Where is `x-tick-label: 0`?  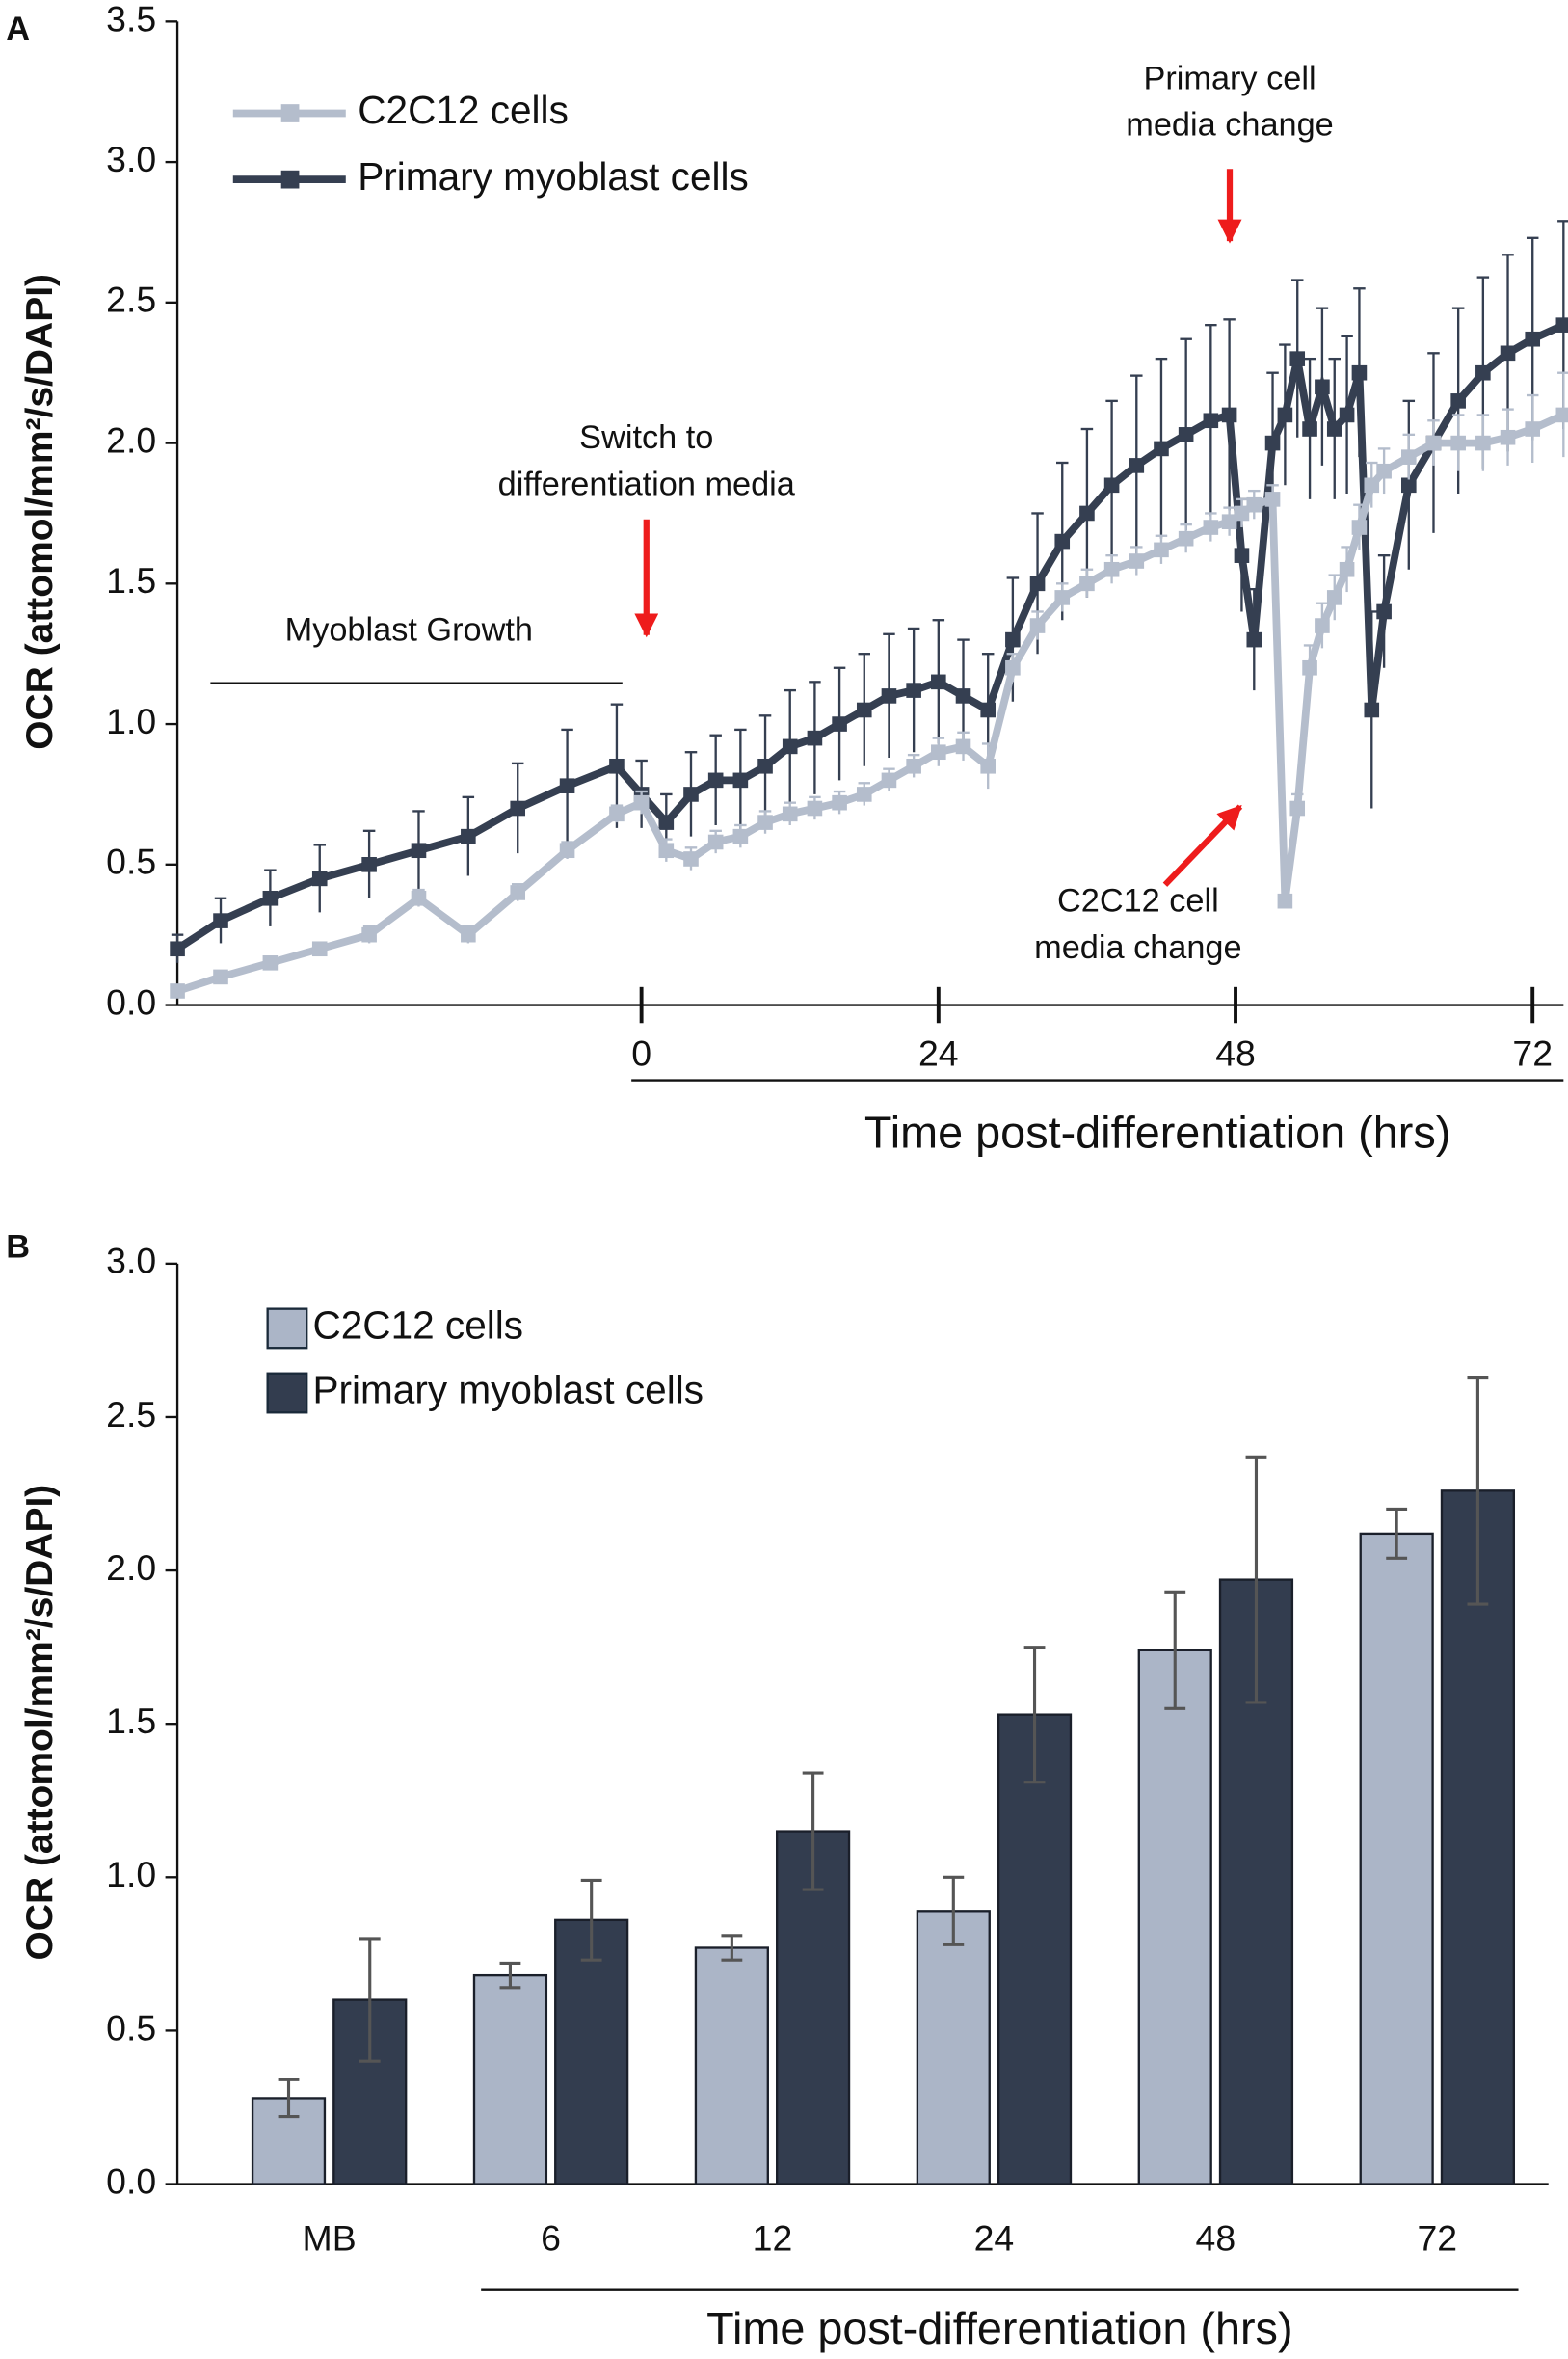
x-tick-label: 0 is located at coordinates (641, 1052).